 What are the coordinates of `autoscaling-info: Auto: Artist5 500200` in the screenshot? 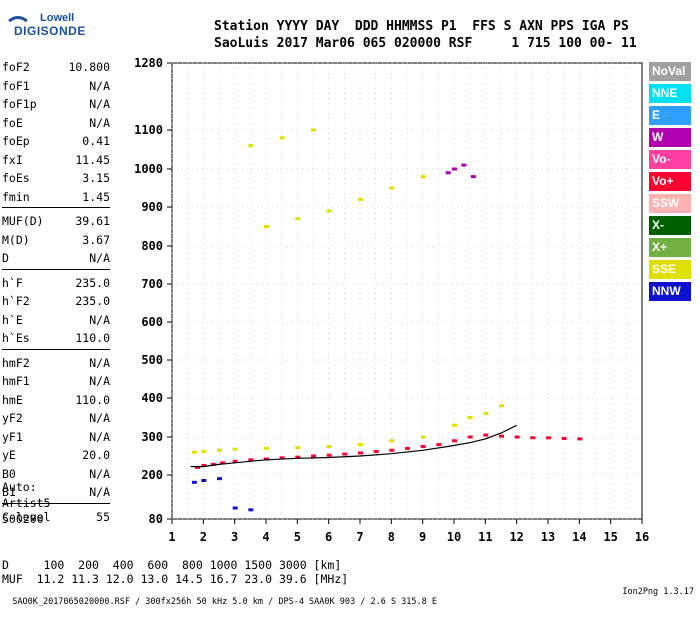 It's located at (26, 503).